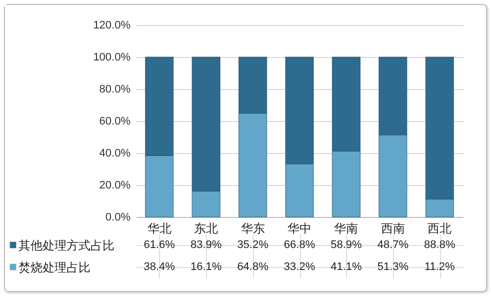 This screenshot has width=491, height=296. What do you see at coordinates (393, 245) in the screenshot?
I see `data-label: 48.7%` at bounding box center [393, 245].